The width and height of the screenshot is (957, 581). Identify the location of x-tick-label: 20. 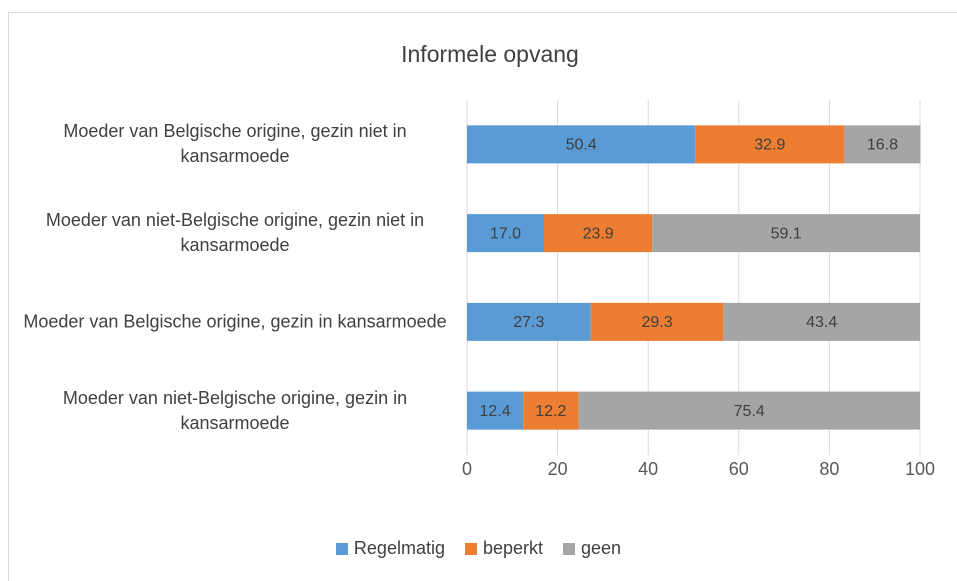
(558, 469).